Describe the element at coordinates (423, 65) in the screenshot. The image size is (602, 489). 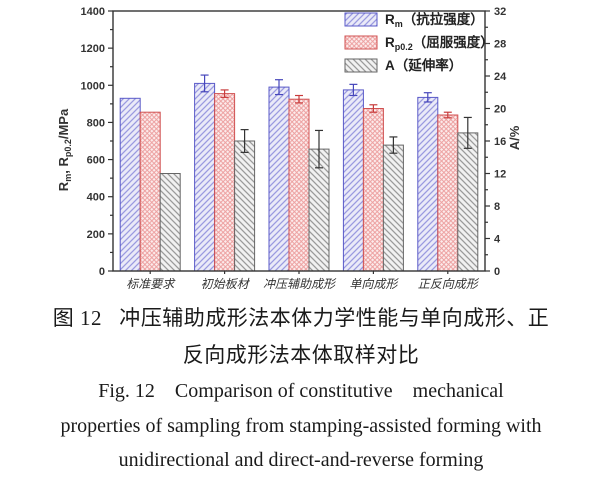
I see `legend-label-A: A（延伸率）` at that location.